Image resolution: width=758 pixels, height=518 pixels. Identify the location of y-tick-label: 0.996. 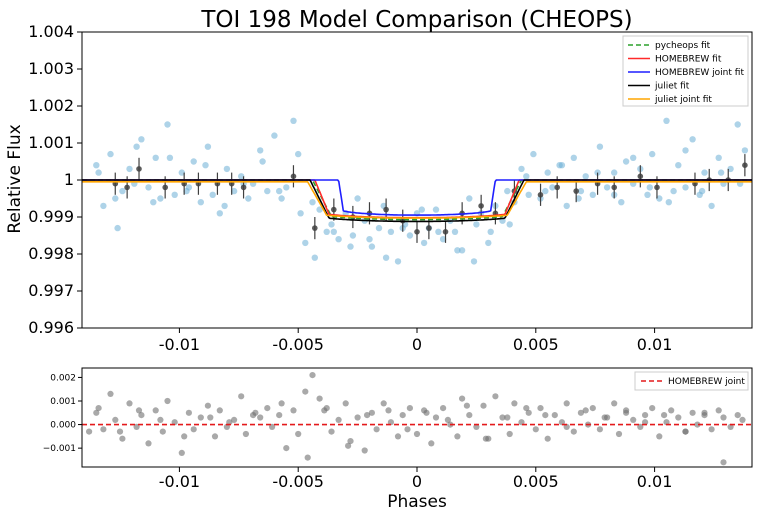
(51, 327).